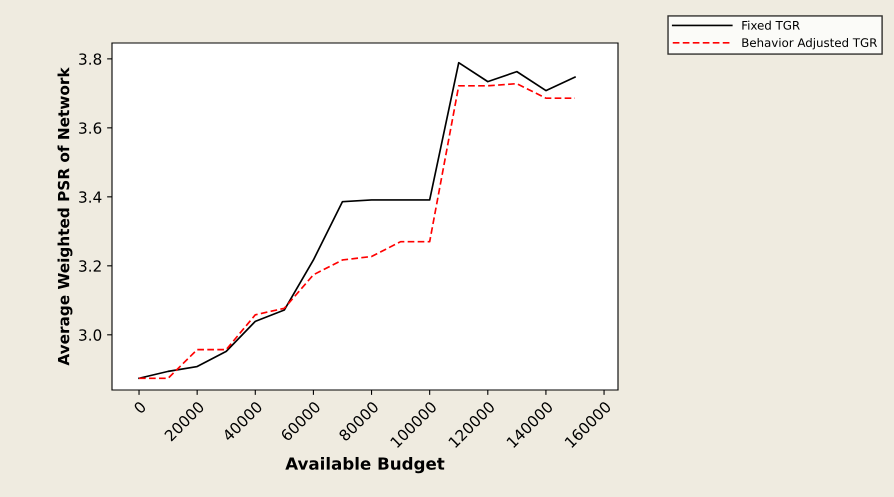  Describe the element at coordinates (65, 216) in the screenshot. I see `y-axis-title: Average Weighted PSR of Network` at that location.